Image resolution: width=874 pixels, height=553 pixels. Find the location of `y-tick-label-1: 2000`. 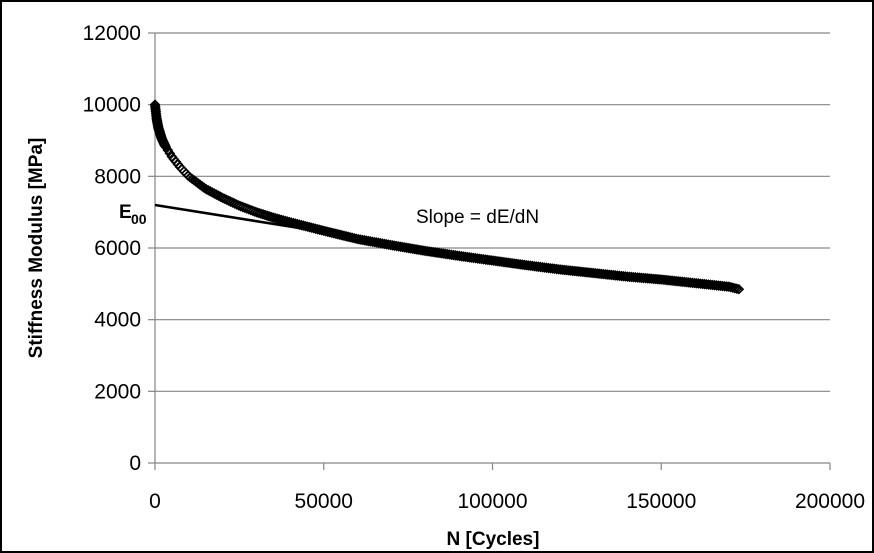

y-tick-label-1: 2000 is located at coordinates (117, 391).